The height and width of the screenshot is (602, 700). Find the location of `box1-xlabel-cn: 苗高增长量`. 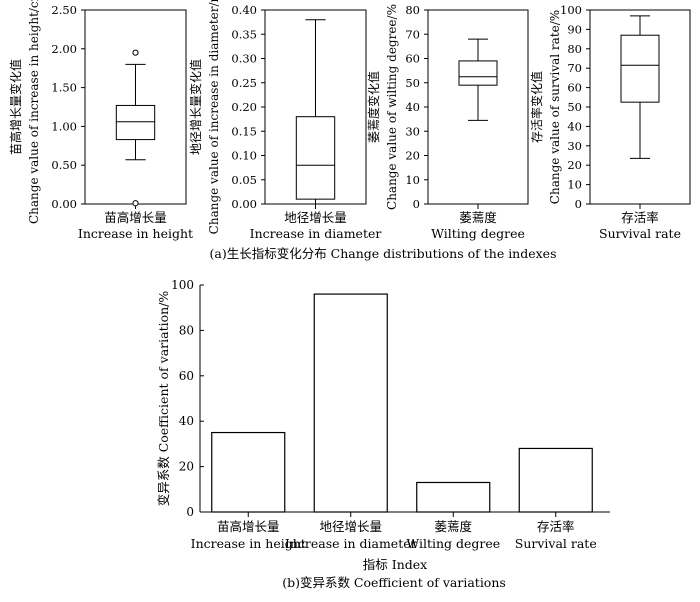

box1-xlabel-cn: 苗高增长量 is located at coordinates (135, 217).